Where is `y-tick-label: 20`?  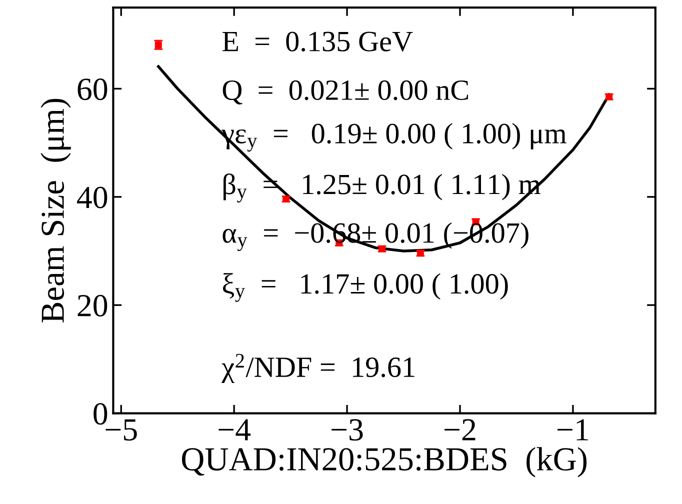
y-tick-label: 20 is located at coordinates (93, 305).